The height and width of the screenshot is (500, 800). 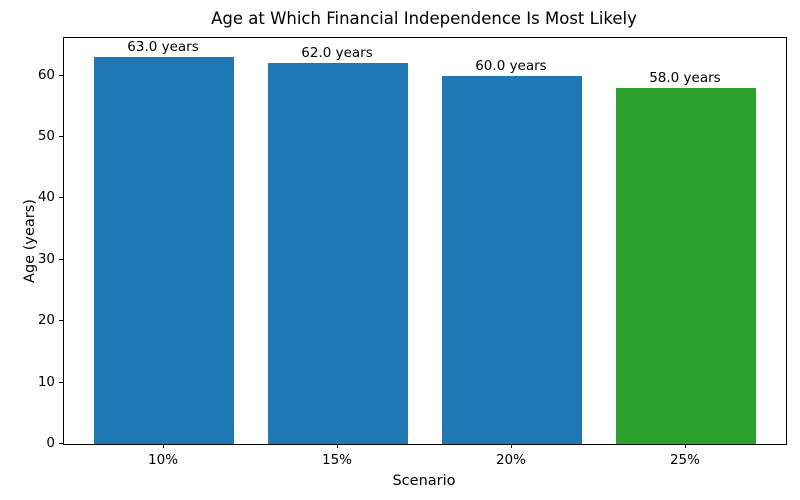 I want to click on y-tick-label: 40, so click(x=46, y=197).